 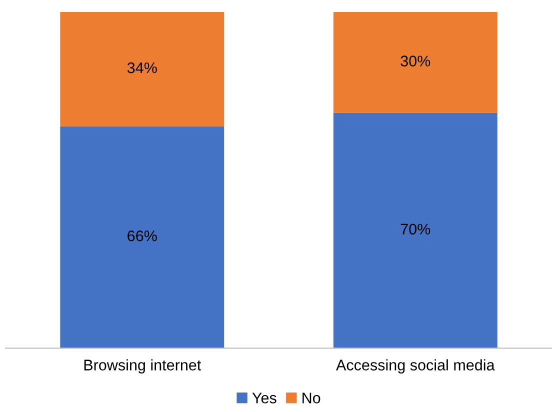 What do you see at coordinates (415, 366) in the screenshot?
I see `x-tick-label: Accessing social media` at bounding box center [415, 366].